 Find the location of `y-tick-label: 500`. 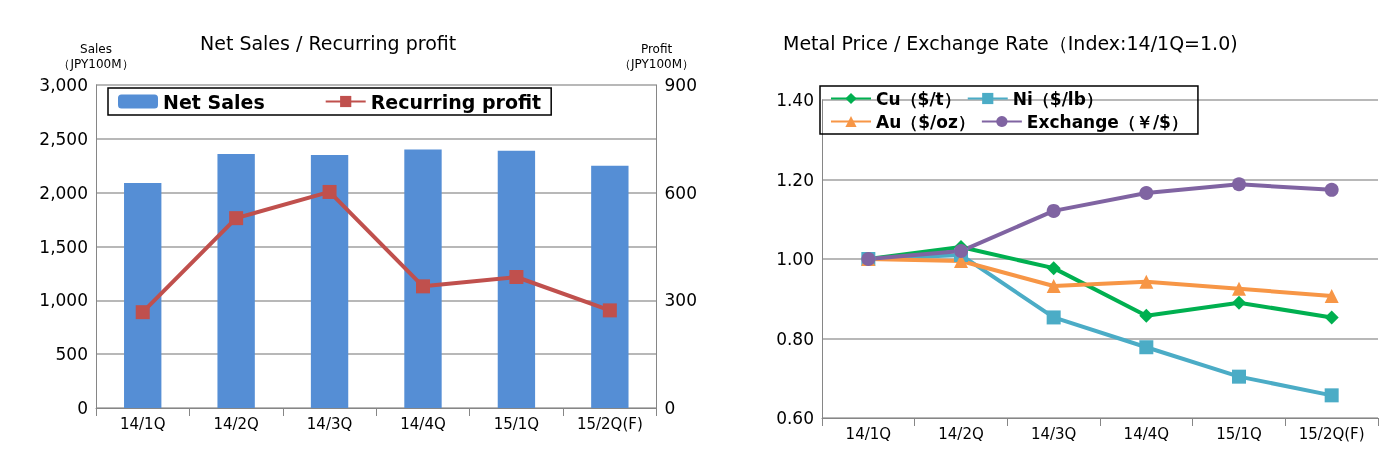

y-tick-label: 500 is located at coordinates (71, 354).